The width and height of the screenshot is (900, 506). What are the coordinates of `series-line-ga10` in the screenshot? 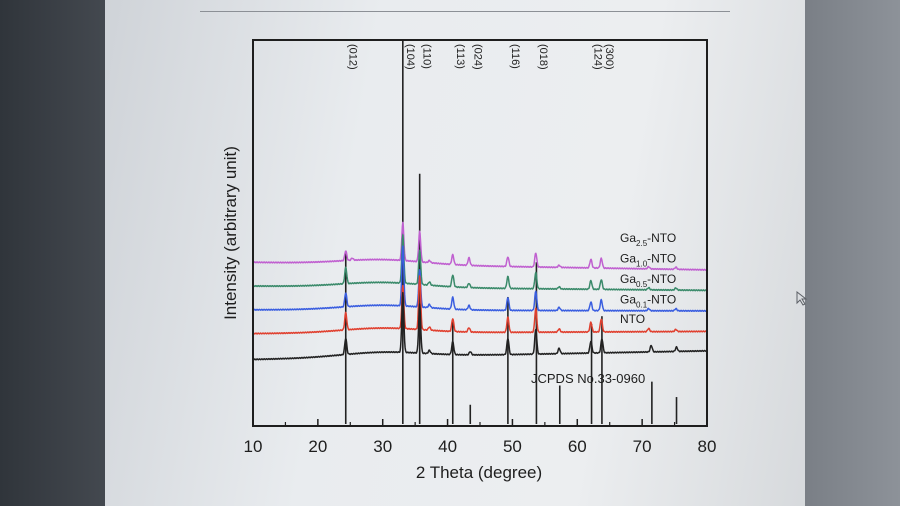 It's located at (480, 263).